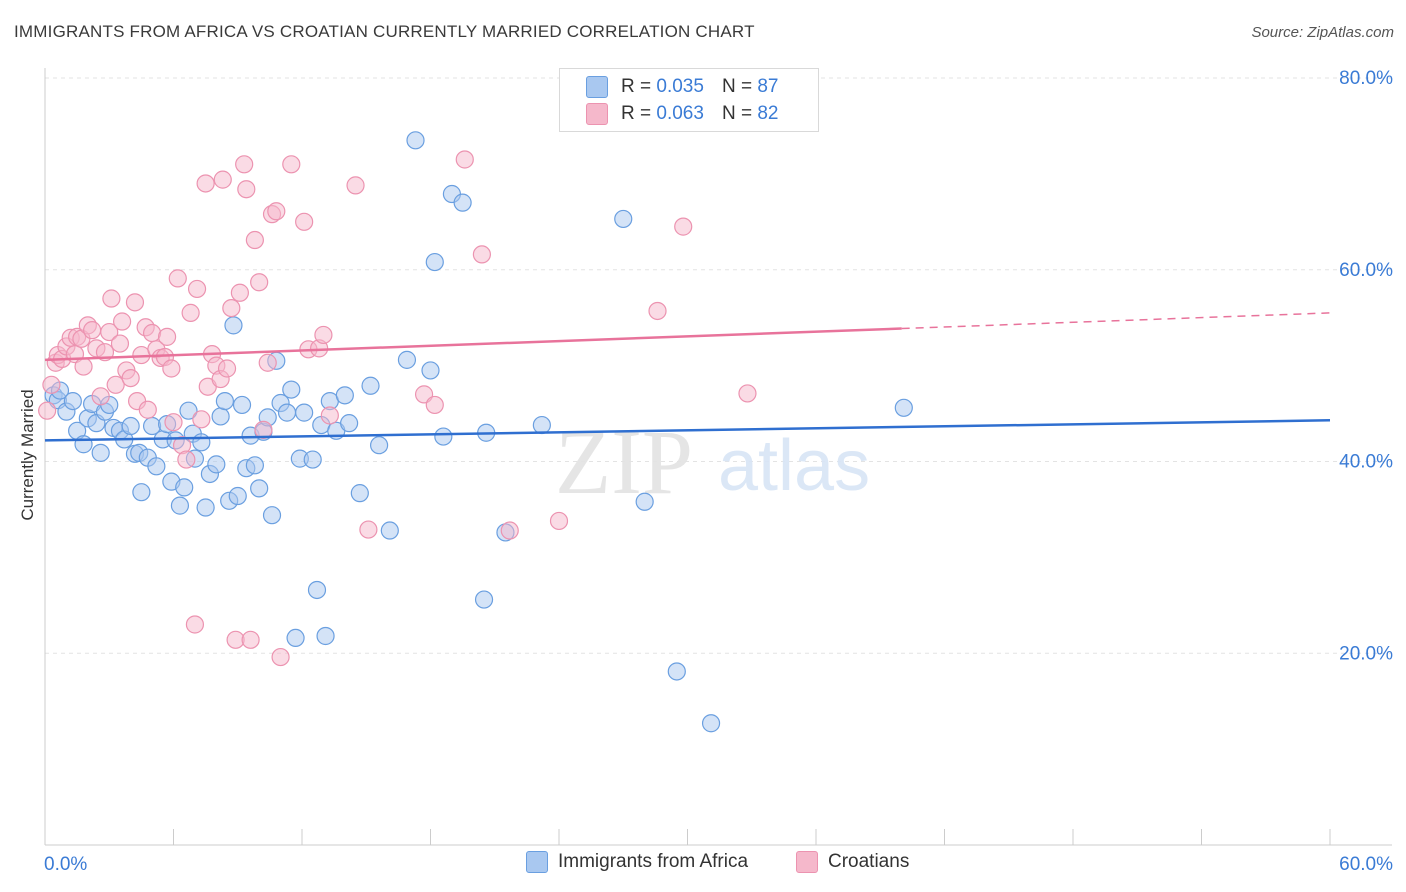 The image size is (1406, 892). What do you see at coordinates (473, 344) in the screenshot?
I see `croatians-trend-line` at bounding box center [473, 344].